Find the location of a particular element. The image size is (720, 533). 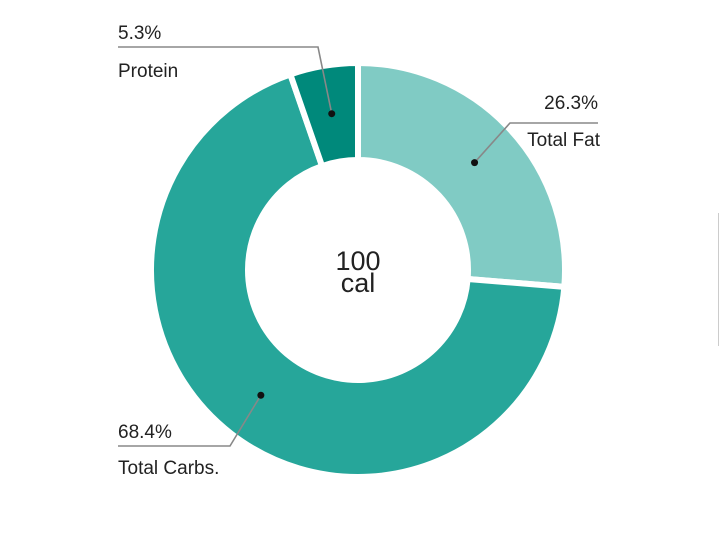

label-name-total-carbs: Total Carbs. is located at coordinates (168, 468).